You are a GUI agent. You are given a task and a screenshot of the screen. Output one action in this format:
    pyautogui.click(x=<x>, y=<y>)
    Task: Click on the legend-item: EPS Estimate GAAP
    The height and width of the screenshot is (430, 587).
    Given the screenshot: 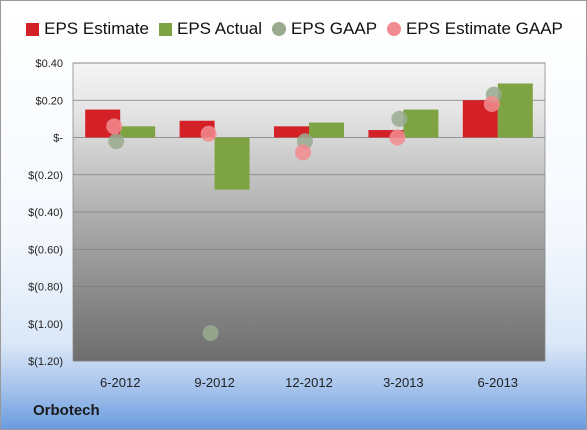 What is the action you would take?
    pyautogui.click(x=475, y=29)
    